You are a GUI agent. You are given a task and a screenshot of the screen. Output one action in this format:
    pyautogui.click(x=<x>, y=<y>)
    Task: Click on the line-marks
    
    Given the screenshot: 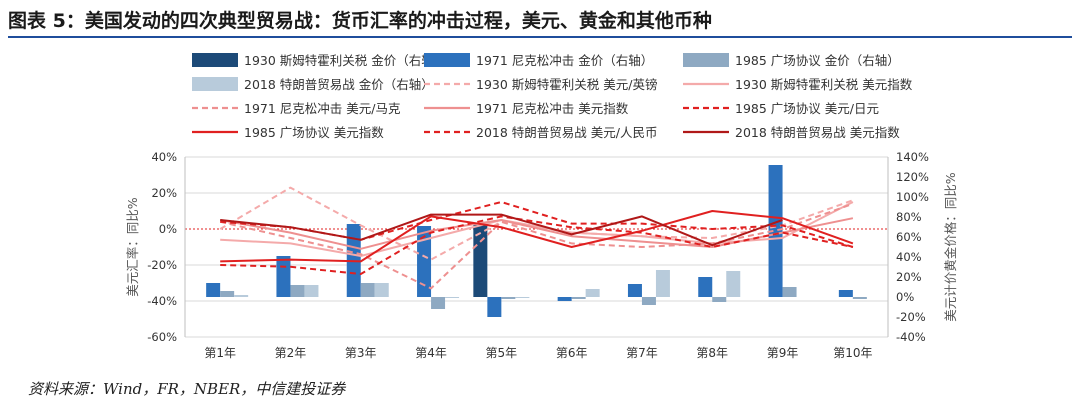 What is the action you would take?
    pyautogui.click(x=536, y=238)
    